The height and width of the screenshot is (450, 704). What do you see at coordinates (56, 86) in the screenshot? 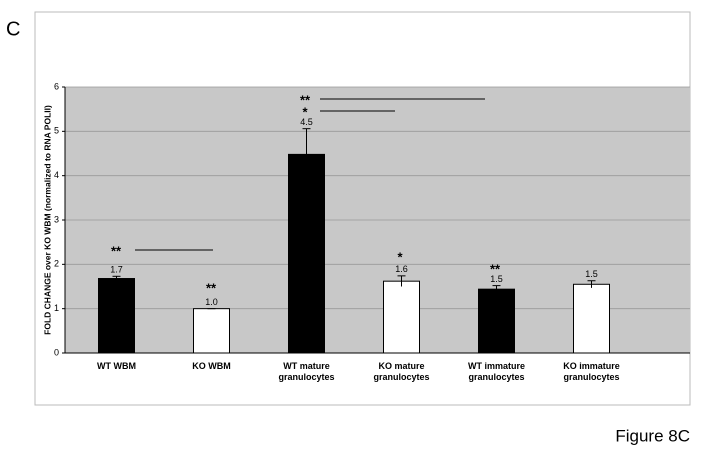
I see `y-tick-label: 6` at bounding box center [56, 86].